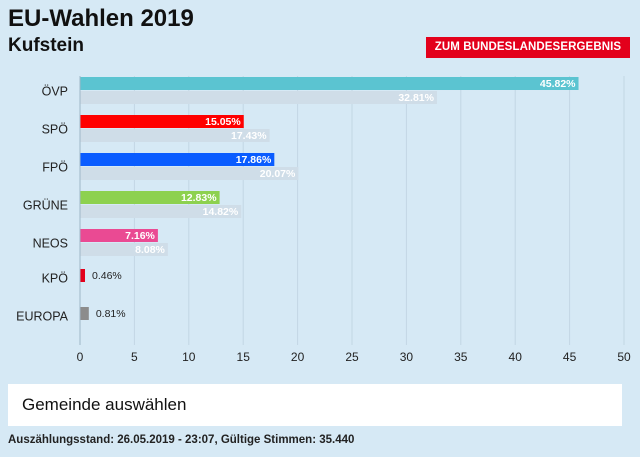  Describe the element at coordinates (407, 357) in the screenshot. I see `x-tick-label: 30` at that location.